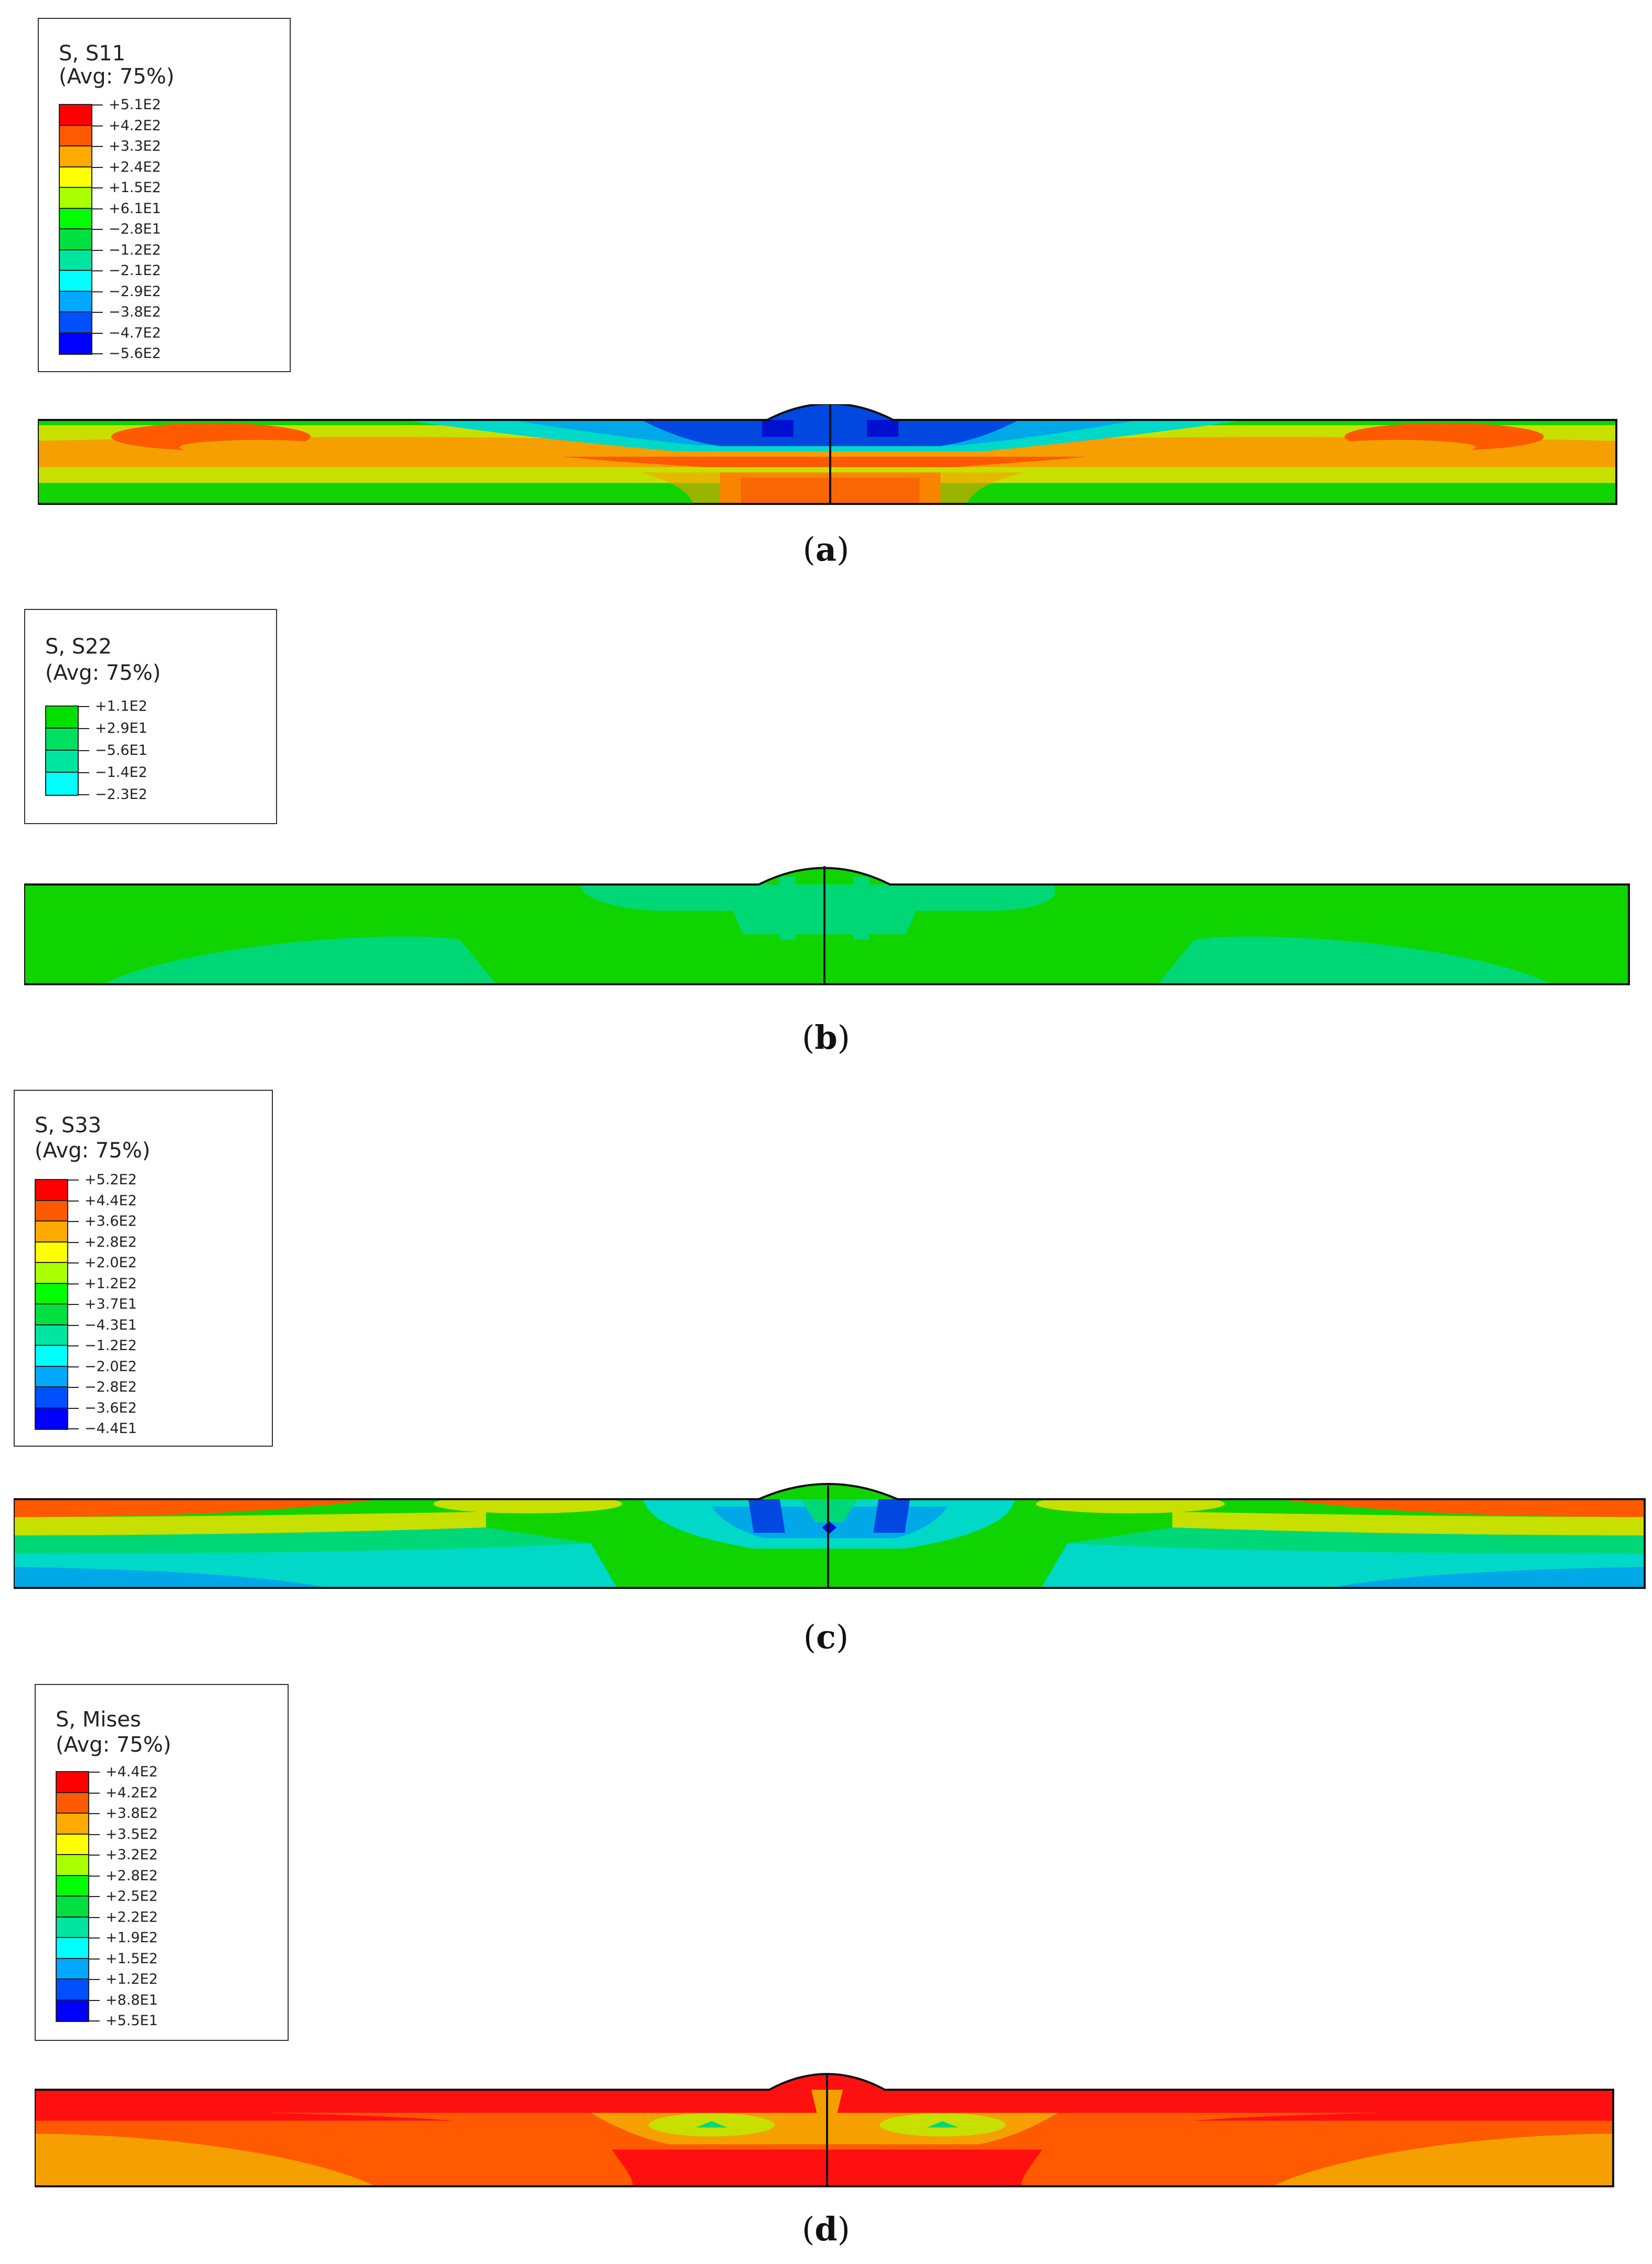 The image size is (1652, 2264). What do you see at coordinates (110, 1263) in the screenshot?
I see `legend-value-label: +2.0E2` at bounding box center [110, 1263].